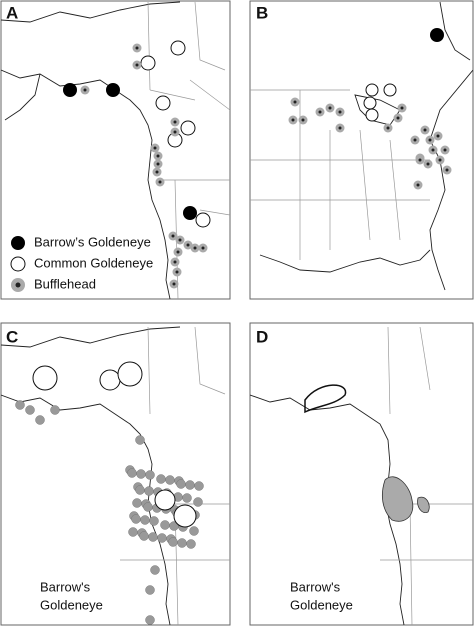 This screenshot has height=631, width=474. I want to click on panel-label: C, so click(12, 336).